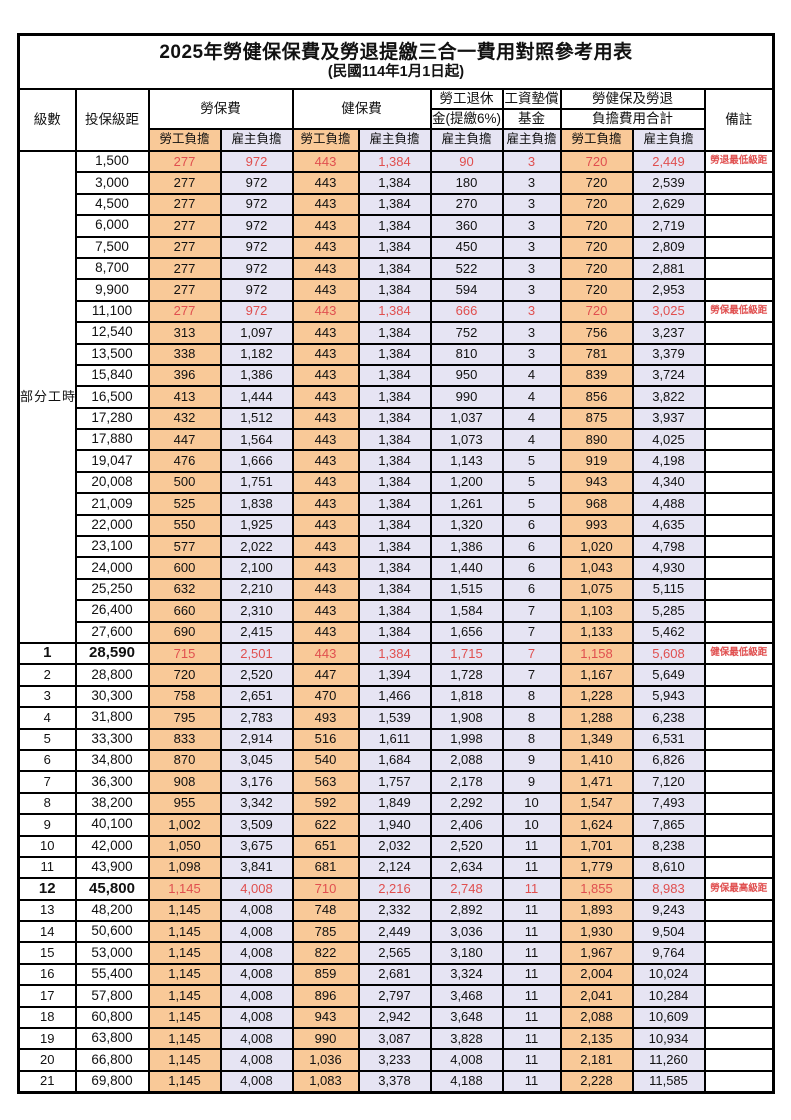 Image resolution: width=791 pixels, height=1120 pixels. Describe the element at coordinates (466, 140) in the screenshot. I see `subheader-pension-employer: 雇主負擔` at that location.